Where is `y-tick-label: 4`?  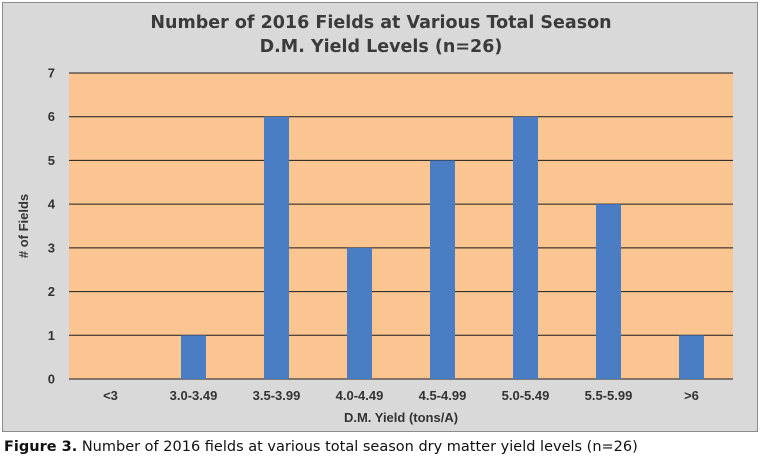 y-tick-label: 4 is located at coordinates (52, 204).